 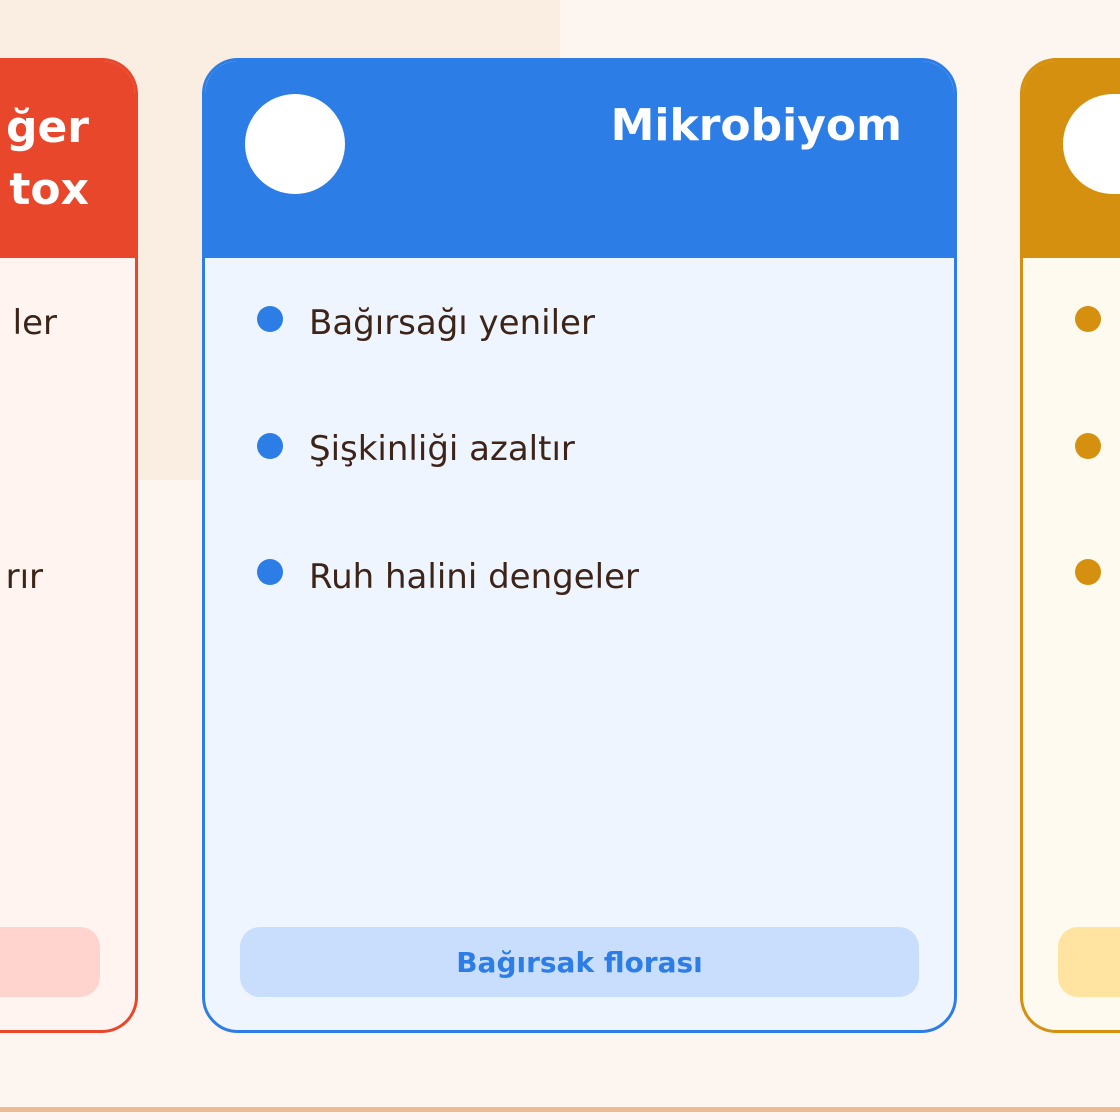 I want to click on card-orange, so click(x=1070, y=545).